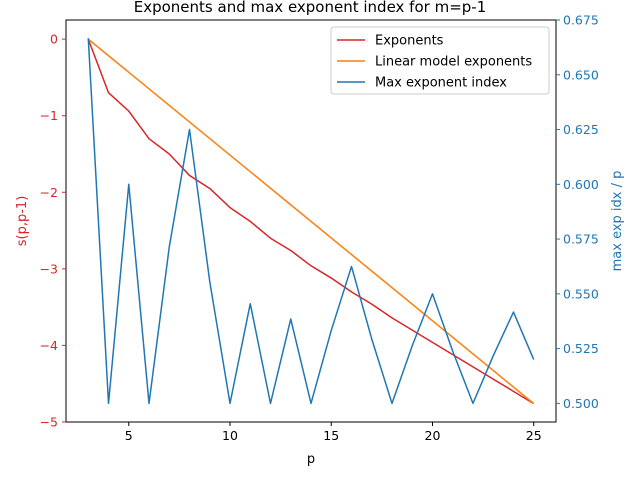 The height and width of the screenshot is (480, 640). What do you see at coordinates (577, 212) in the screenshot?
I see `right-y-axis: 0.500 0.525 0.550 0.575 0.600 0.625 0.650 0.675` at bounding box center [577, 212].